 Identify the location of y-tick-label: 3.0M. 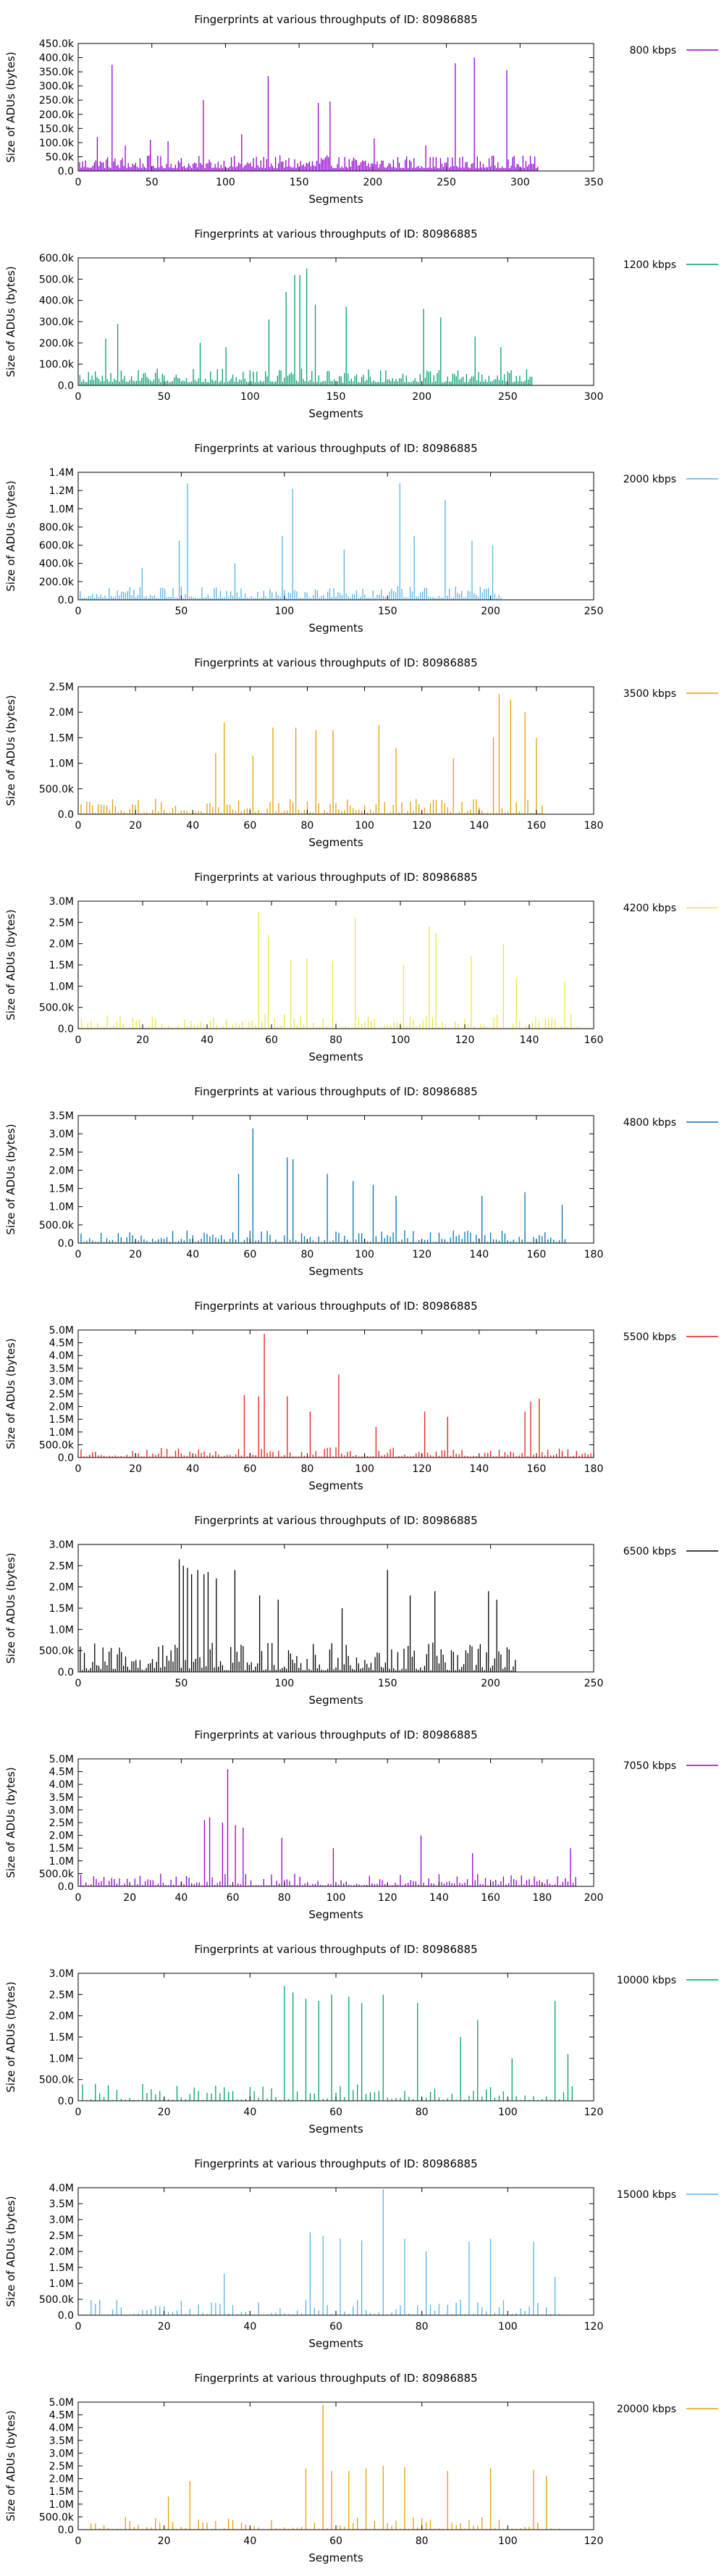
(61, 2220).